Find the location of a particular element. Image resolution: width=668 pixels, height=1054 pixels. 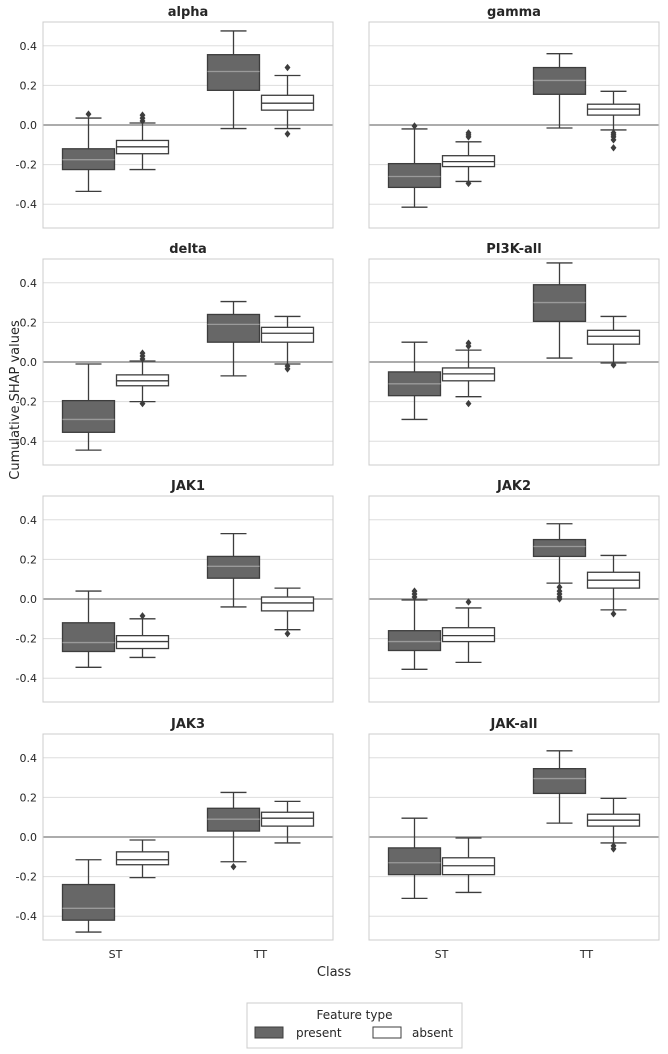

panel-jak3: 0.4 0.2 0.0 -0.2 -0.4 JAK3 ST TT is located at coordinates (175, 839).